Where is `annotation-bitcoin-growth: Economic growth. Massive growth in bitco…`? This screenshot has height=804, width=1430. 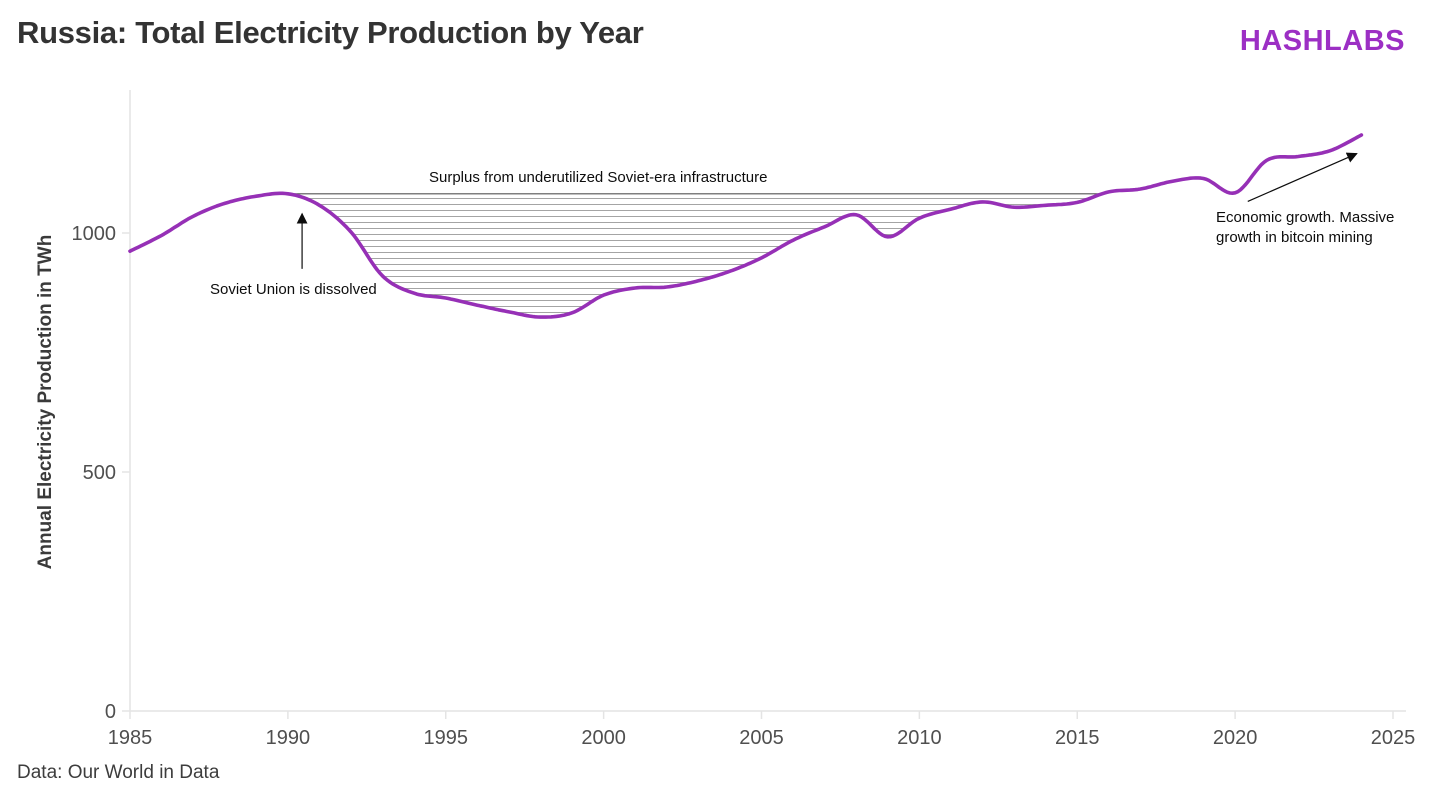 annotation-bitcoin-growth: Economic growth. Massive growth in bitco… is located at coordinates (1305, 227).